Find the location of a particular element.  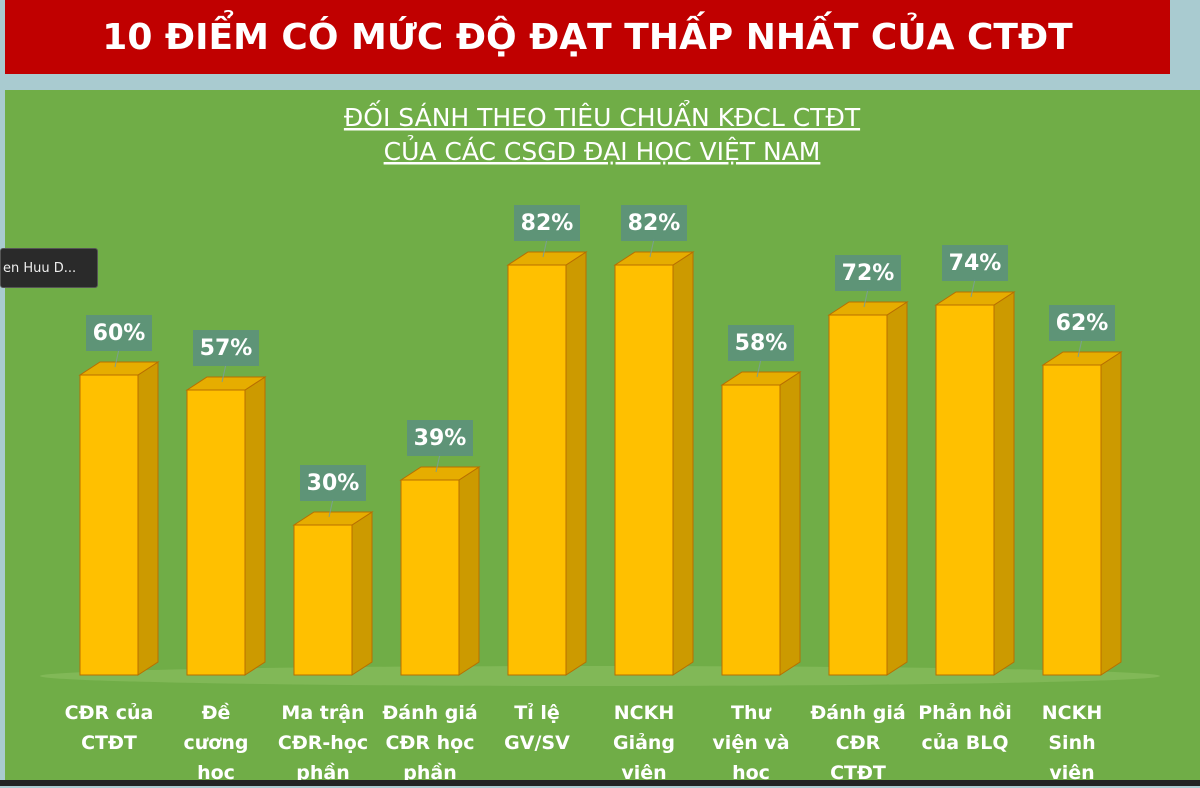

category-label: Phản hồi của BLQ is located at coordinates (965, 728).